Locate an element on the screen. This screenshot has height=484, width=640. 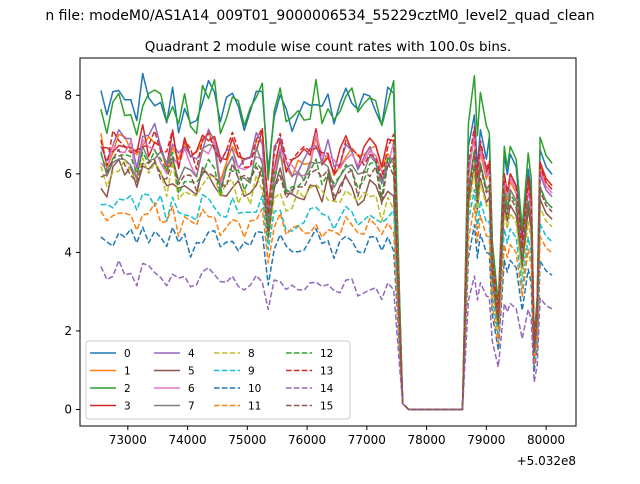
legend-label-5: 5 is located at coordinates (191, 372).